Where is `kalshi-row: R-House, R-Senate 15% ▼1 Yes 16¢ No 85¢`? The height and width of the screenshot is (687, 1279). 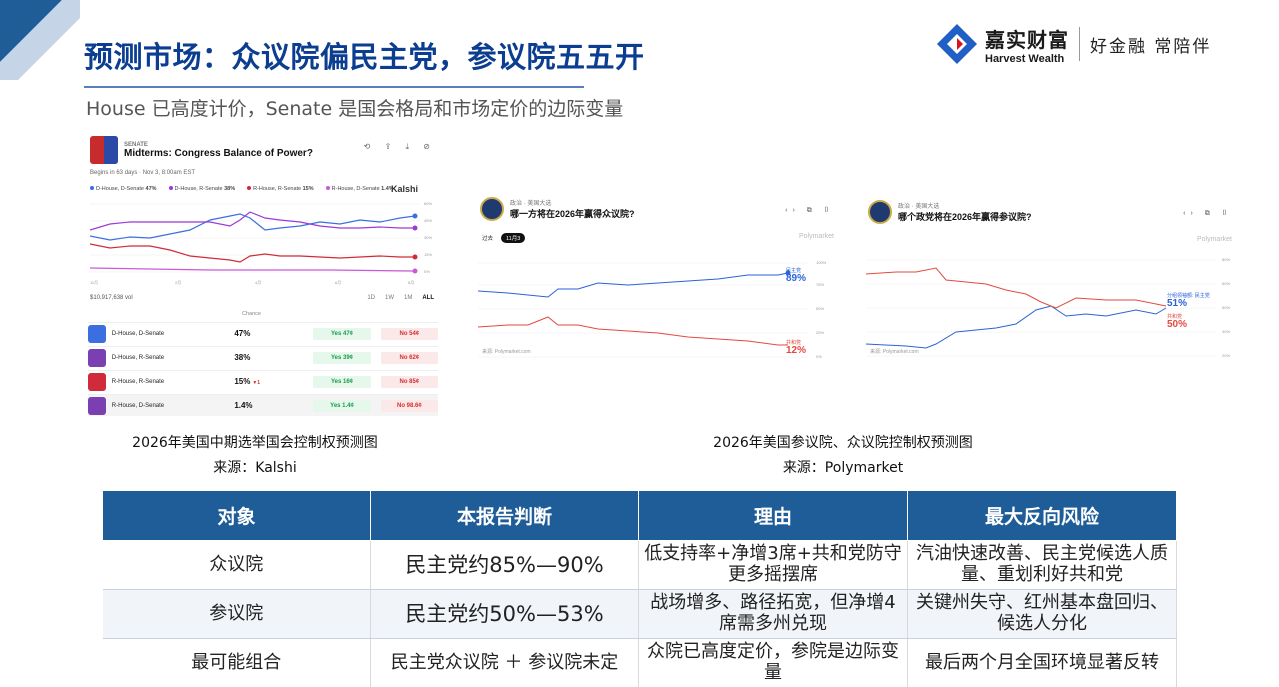
kalshi-row: R-House, R-Senate 15% ▼1 Yes 16¢ No 85¢ is located at coordinates (263, 381).